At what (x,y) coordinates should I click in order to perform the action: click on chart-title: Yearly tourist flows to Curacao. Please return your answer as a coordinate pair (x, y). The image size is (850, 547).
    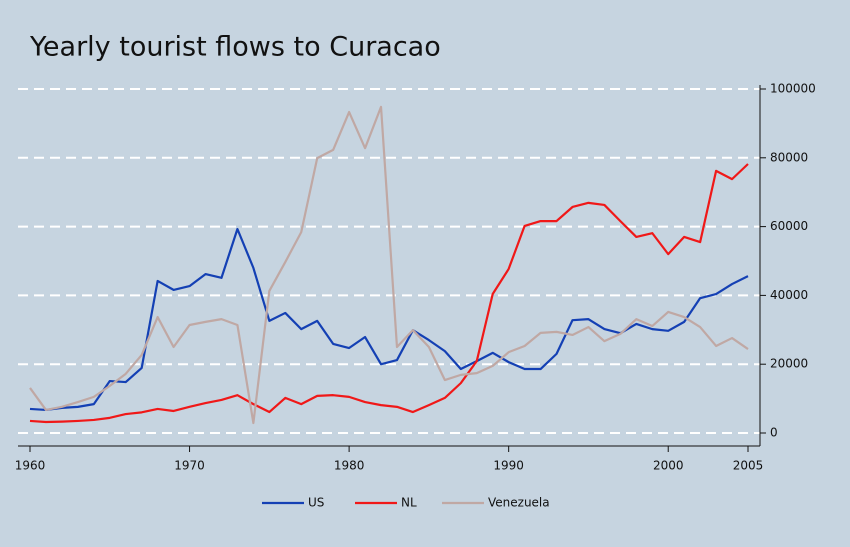
    Looking at the image, I should click on (235, 47).